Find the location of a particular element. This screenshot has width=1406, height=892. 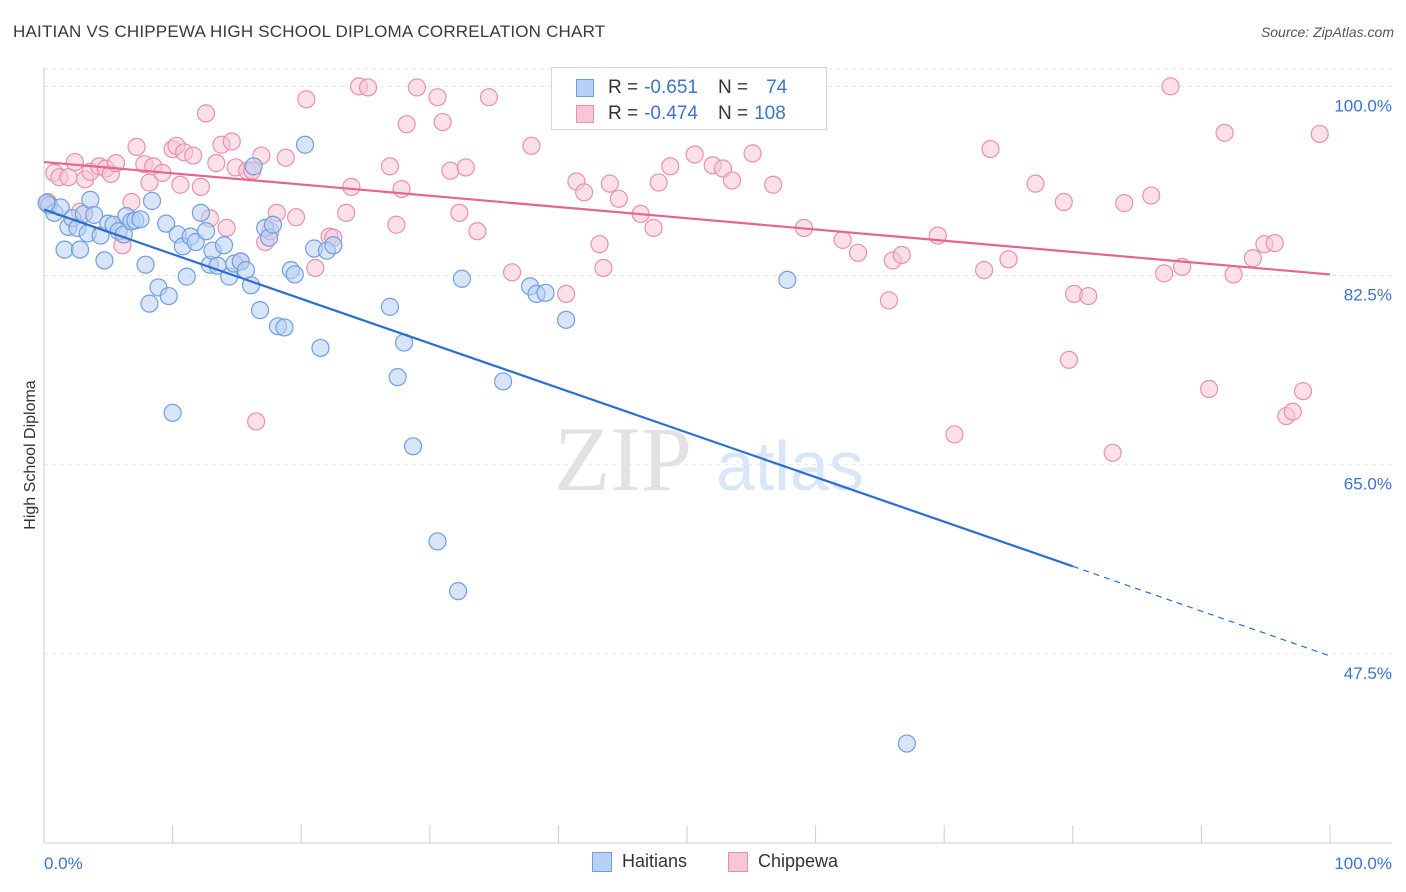

chart-source: Source: ZipAtlas.com is located at coordinates (1327, 32).